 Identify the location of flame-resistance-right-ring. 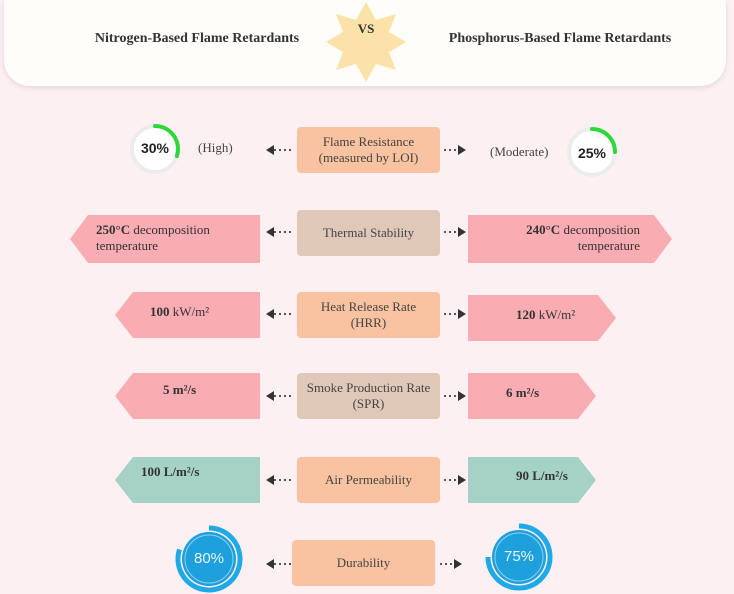
(592, 152).